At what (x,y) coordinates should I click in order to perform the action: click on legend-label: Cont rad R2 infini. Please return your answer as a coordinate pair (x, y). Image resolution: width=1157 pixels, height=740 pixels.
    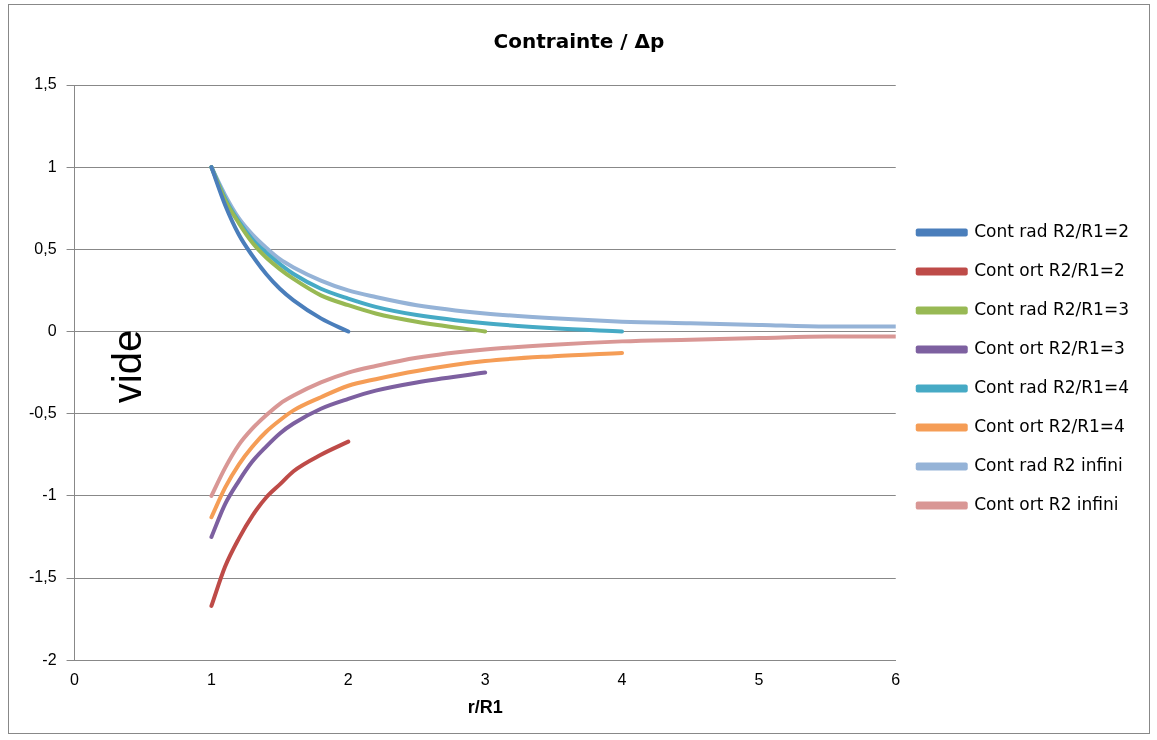
    Looking at the image, I should click on (1048, 464).